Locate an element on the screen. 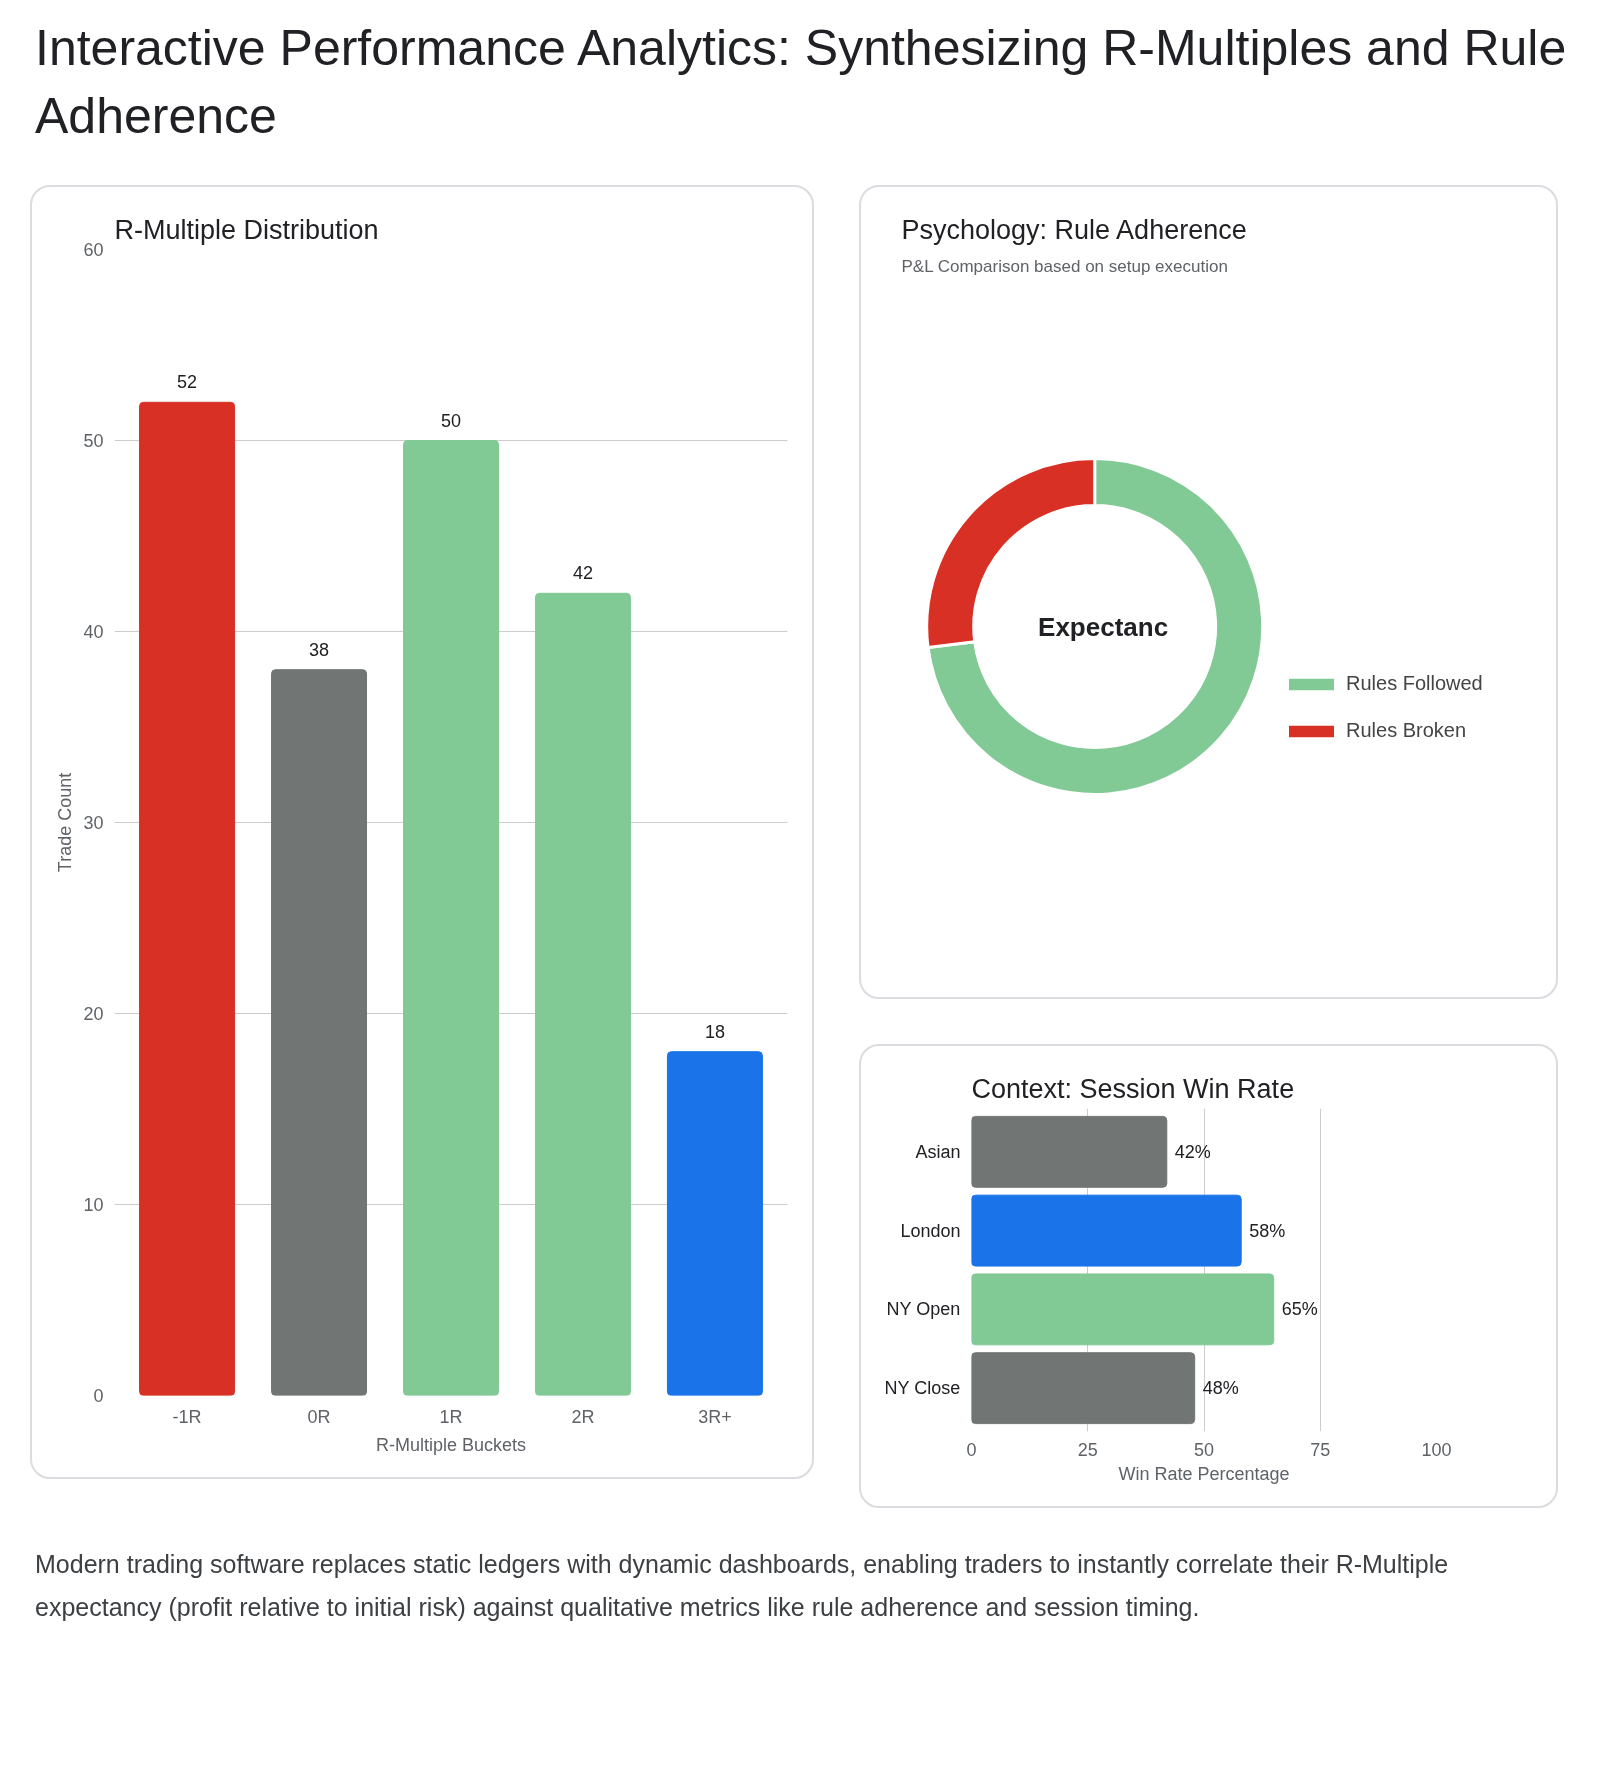  data-label: 50 is located at coordinates (451, 420).